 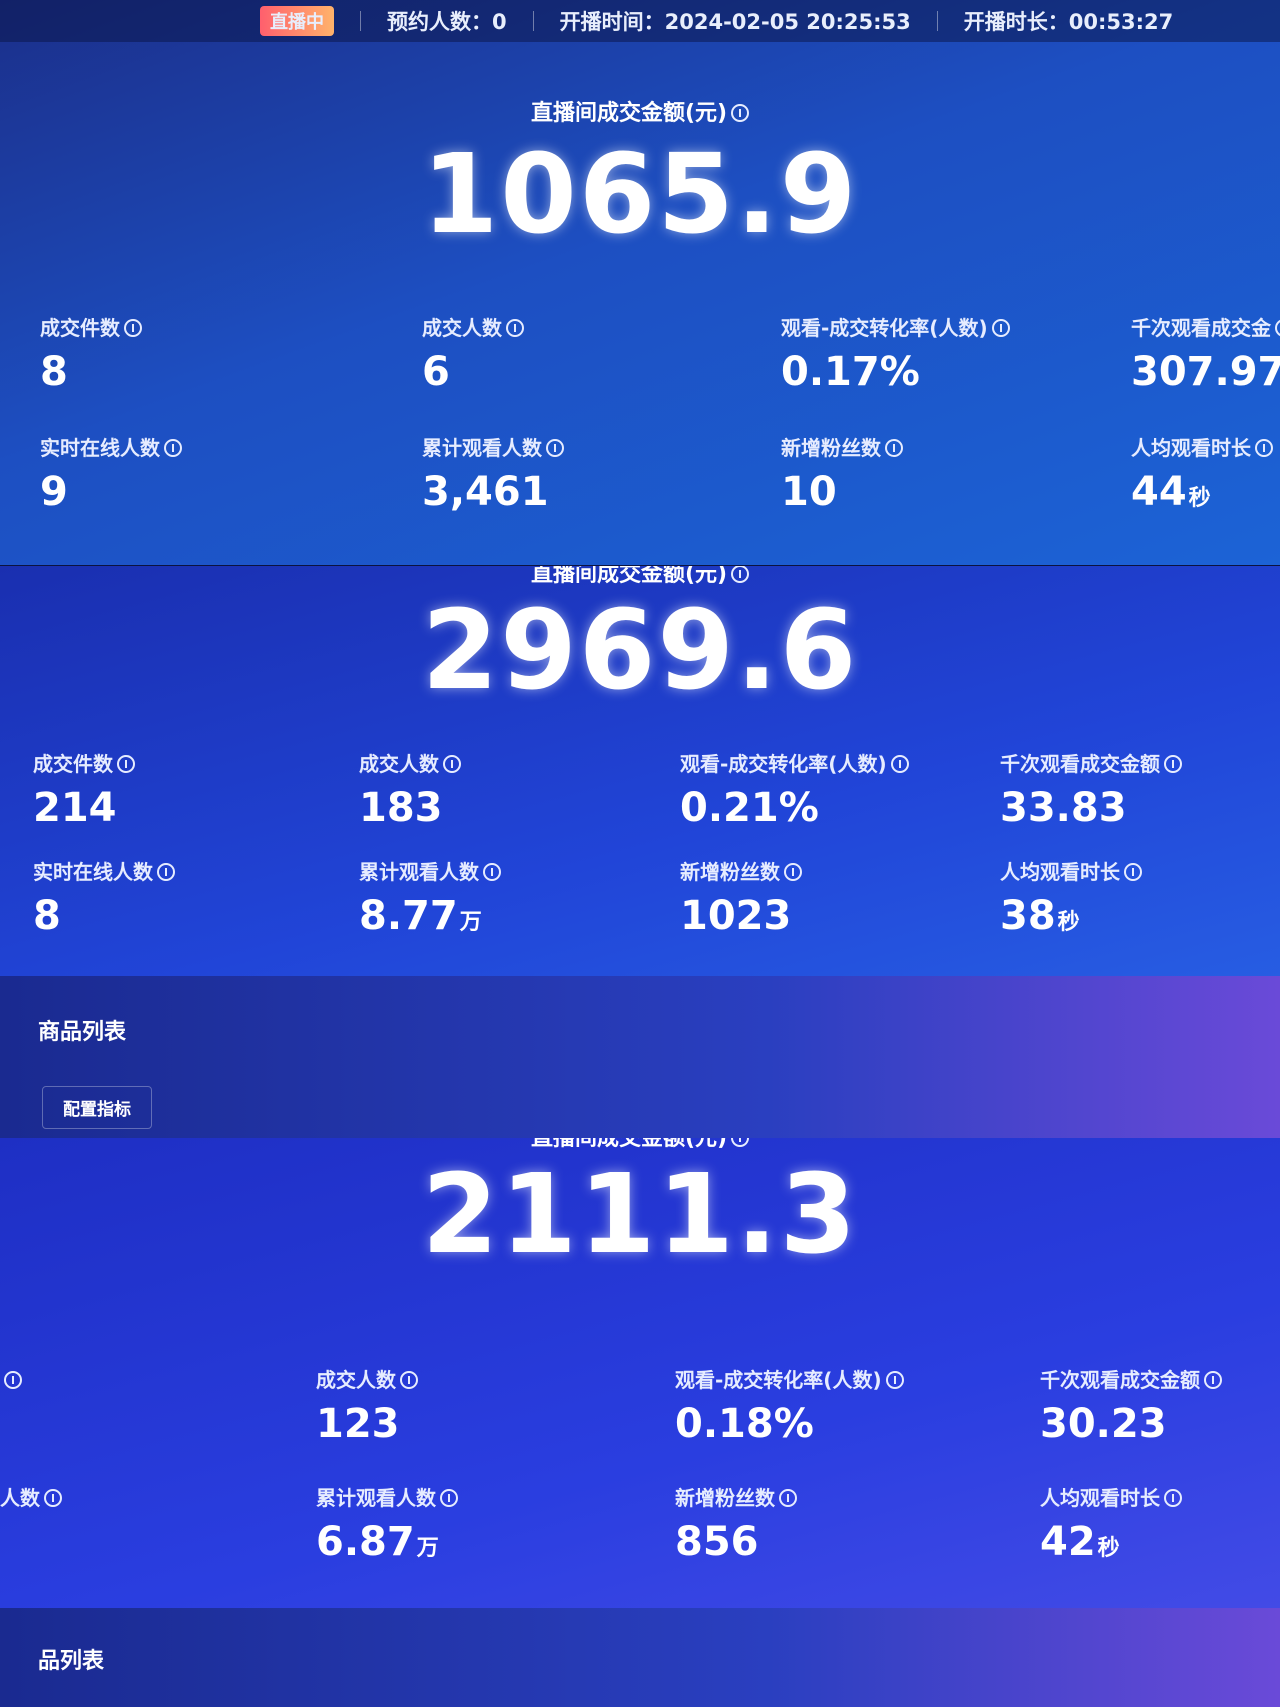 I want to click on label-text: 累计观看人数, so click(x=419, y=872).